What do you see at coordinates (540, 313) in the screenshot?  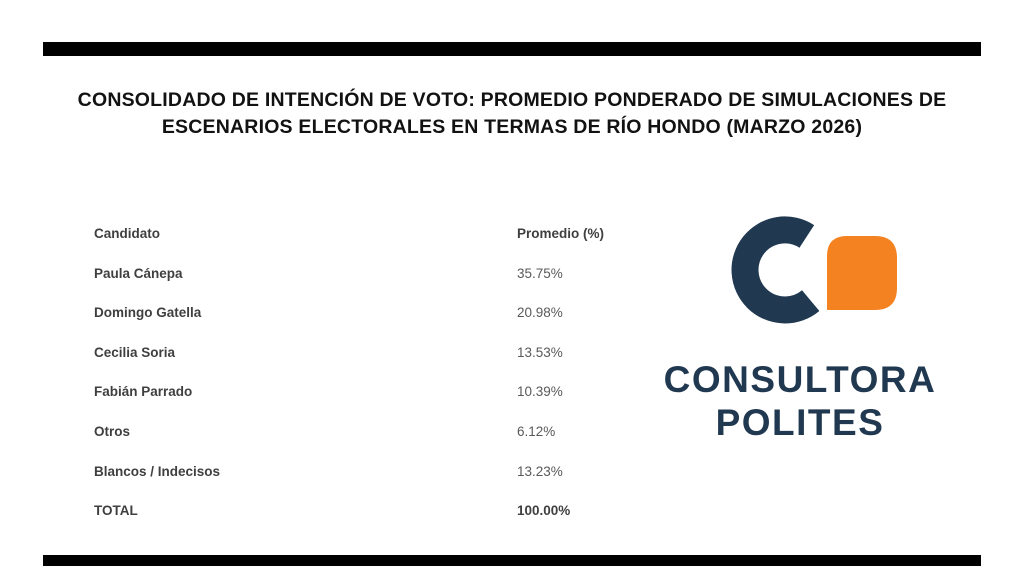 I see `candidate-value: 20.98%` at bounding box center [540, 313].